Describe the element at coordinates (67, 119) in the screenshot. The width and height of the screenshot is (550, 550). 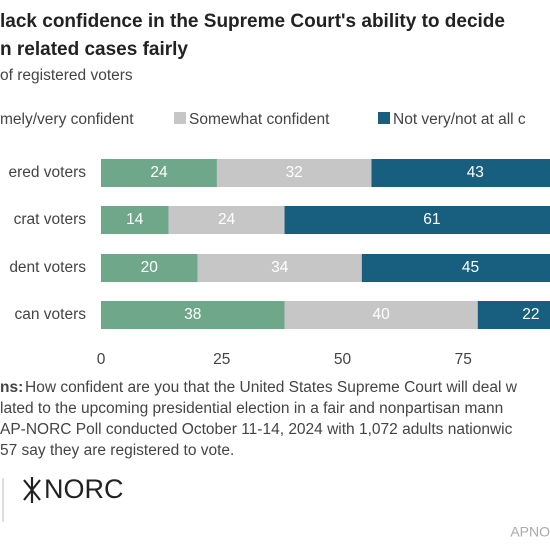
I see `legend-label: mely/very confident` at that location.